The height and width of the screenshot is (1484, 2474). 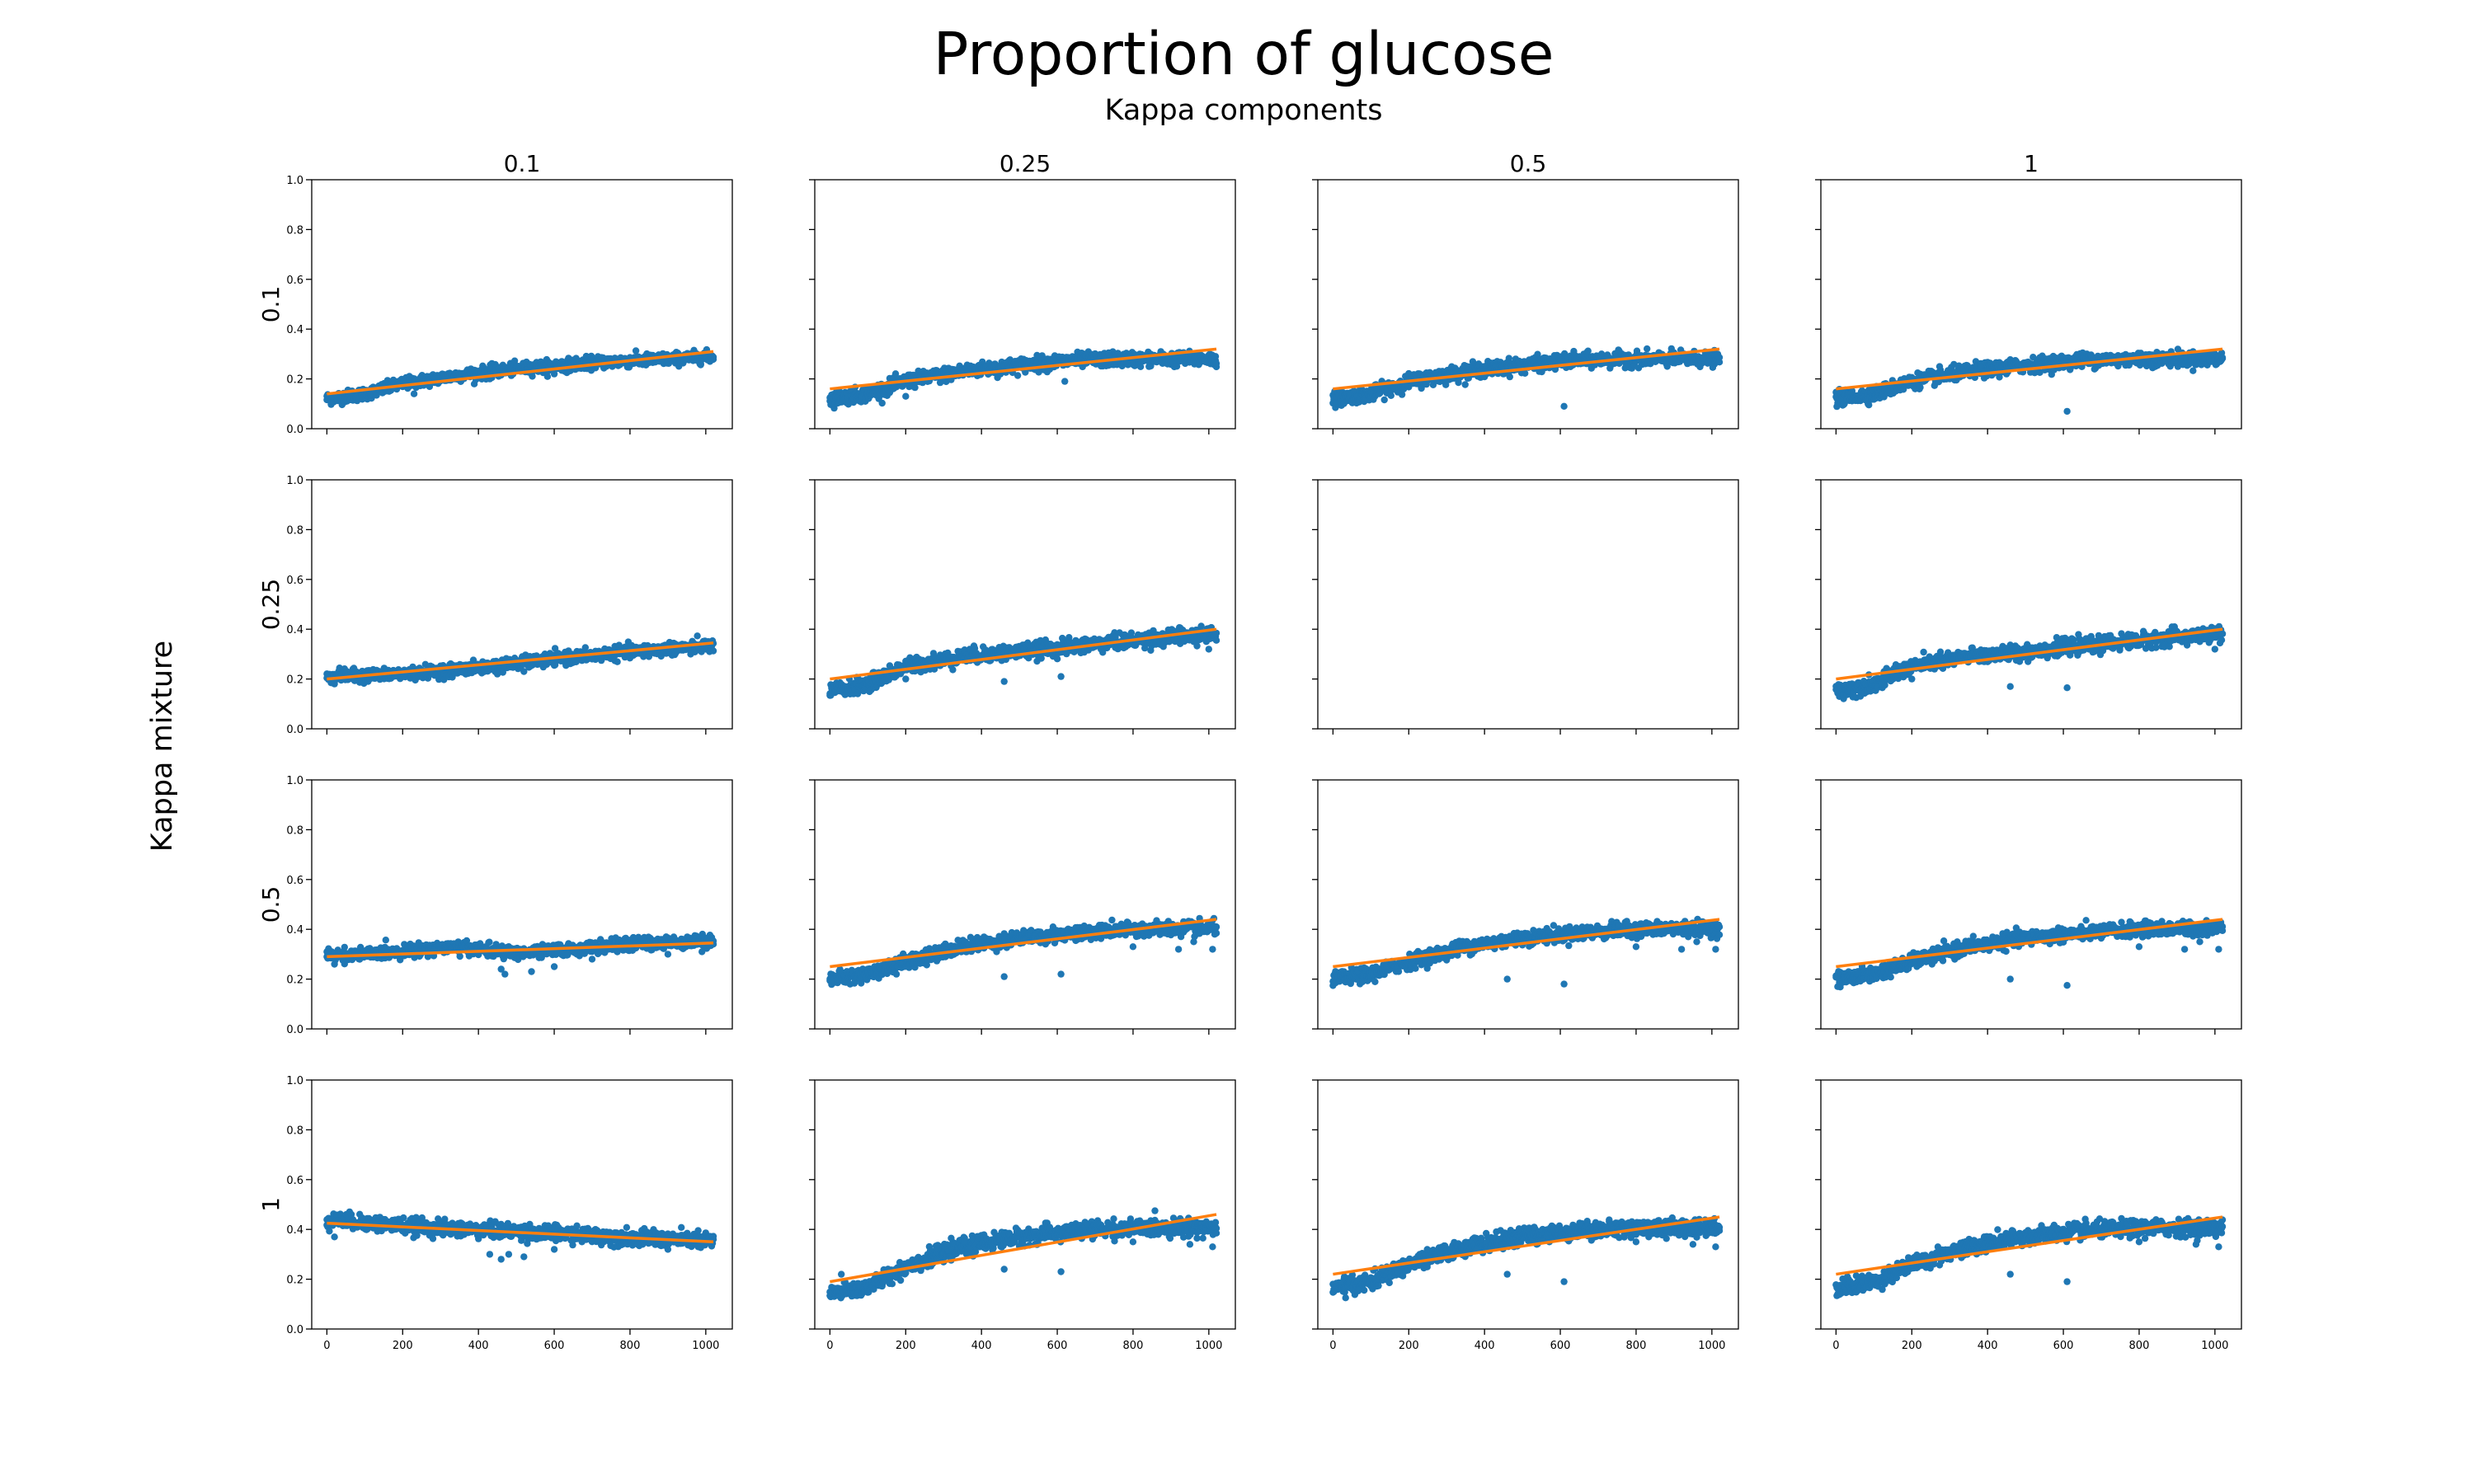 I want to click on figure-subtitle: Kappa components, so click(x=1243, y=111).